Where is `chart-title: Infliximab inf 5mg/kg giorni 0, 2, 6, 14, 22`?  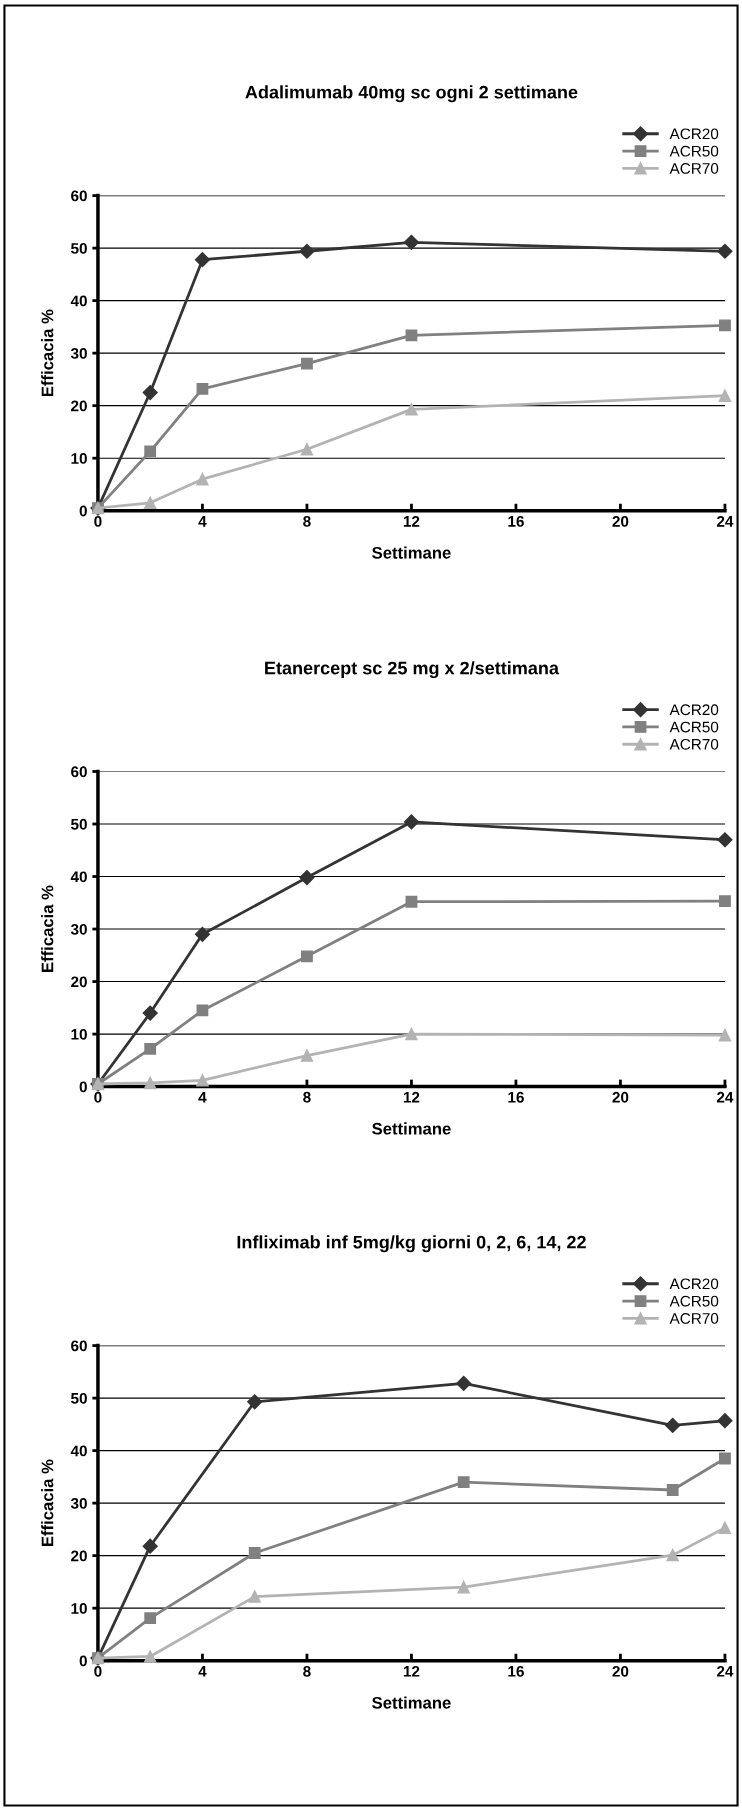 chart-title: Infliximab inf 5mg/kg giorni 0, 2, 6, 14, 22 is located at coordinates (411, 1244).